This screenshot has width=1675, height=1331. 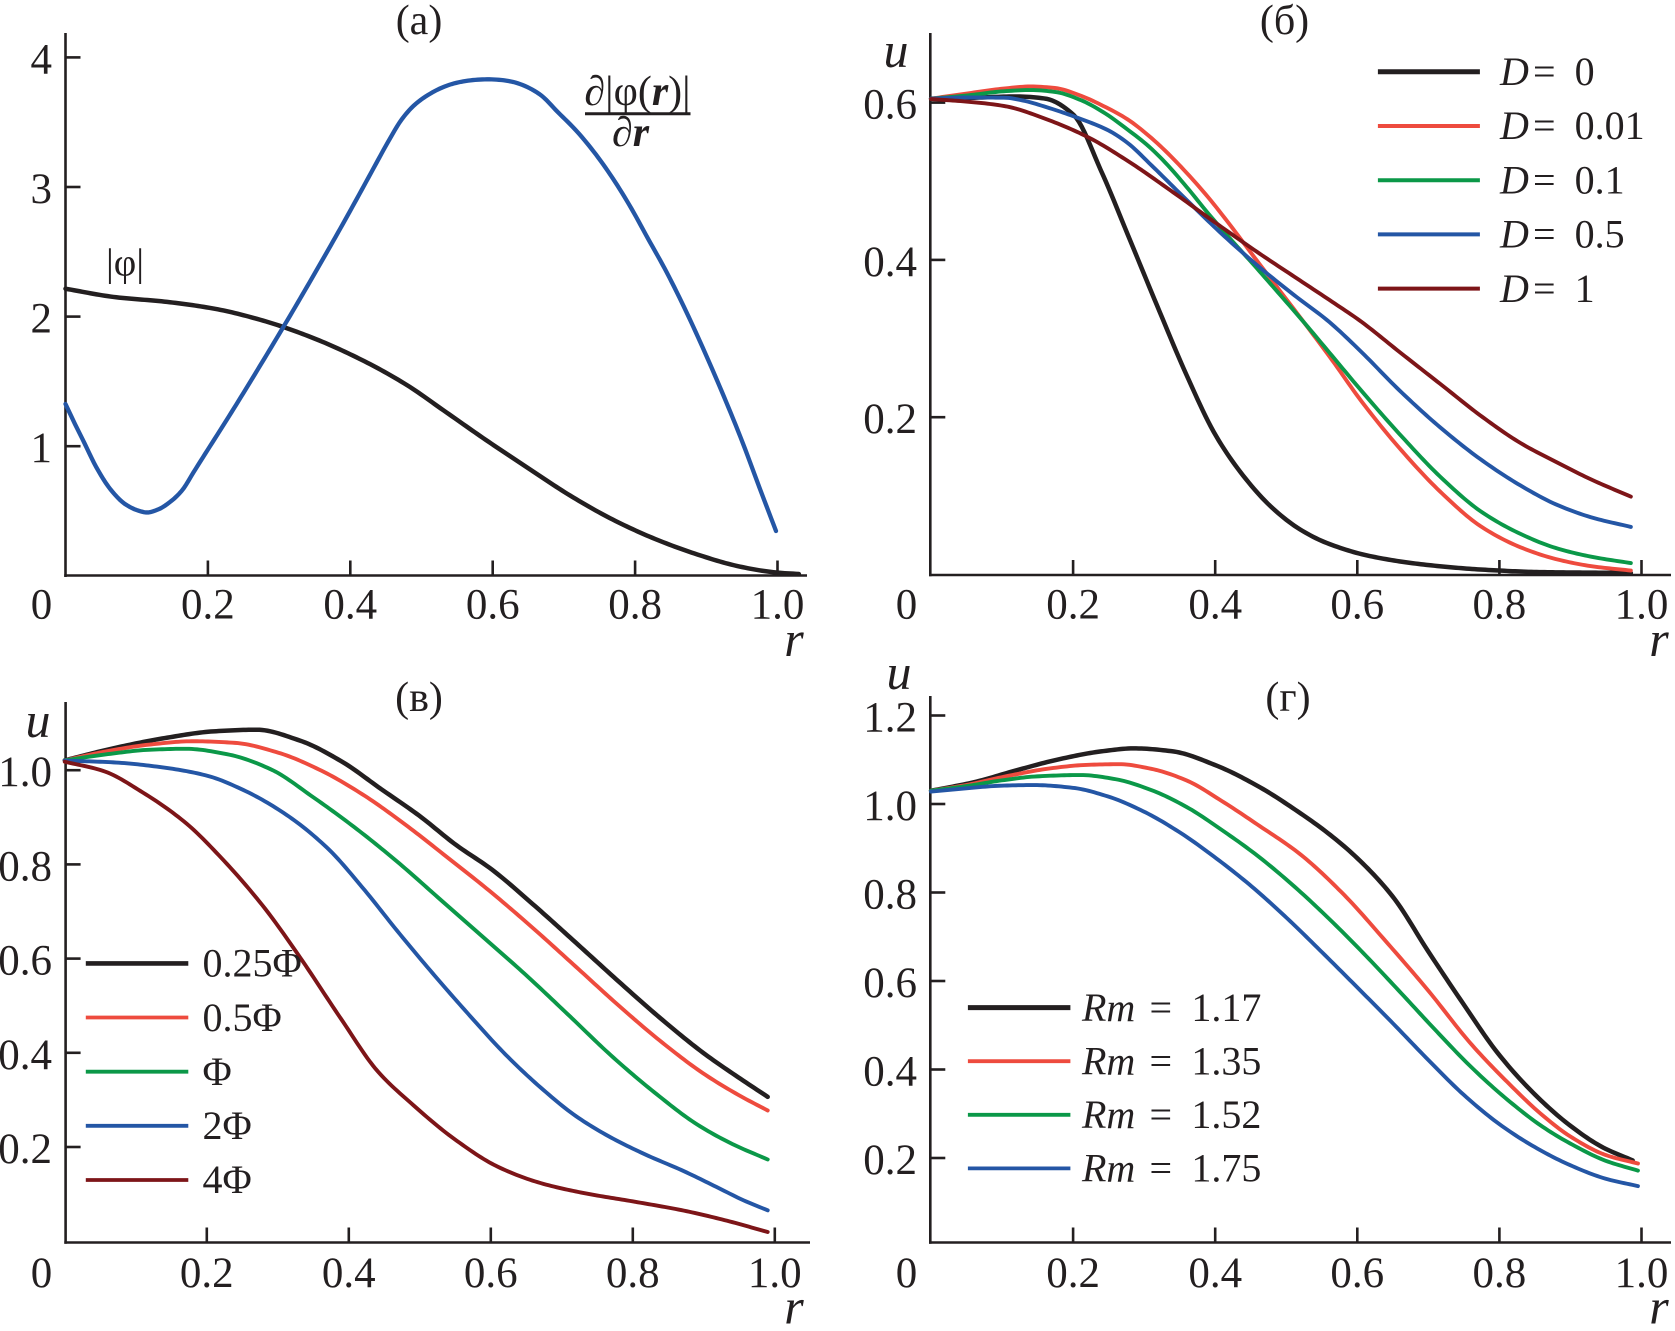 What do you see at coordinates (1171, 1060) in the screenshot?
I see `svg-text:Rm=1.35: Rm = 1.35` at bounding box center [1171, 1060].